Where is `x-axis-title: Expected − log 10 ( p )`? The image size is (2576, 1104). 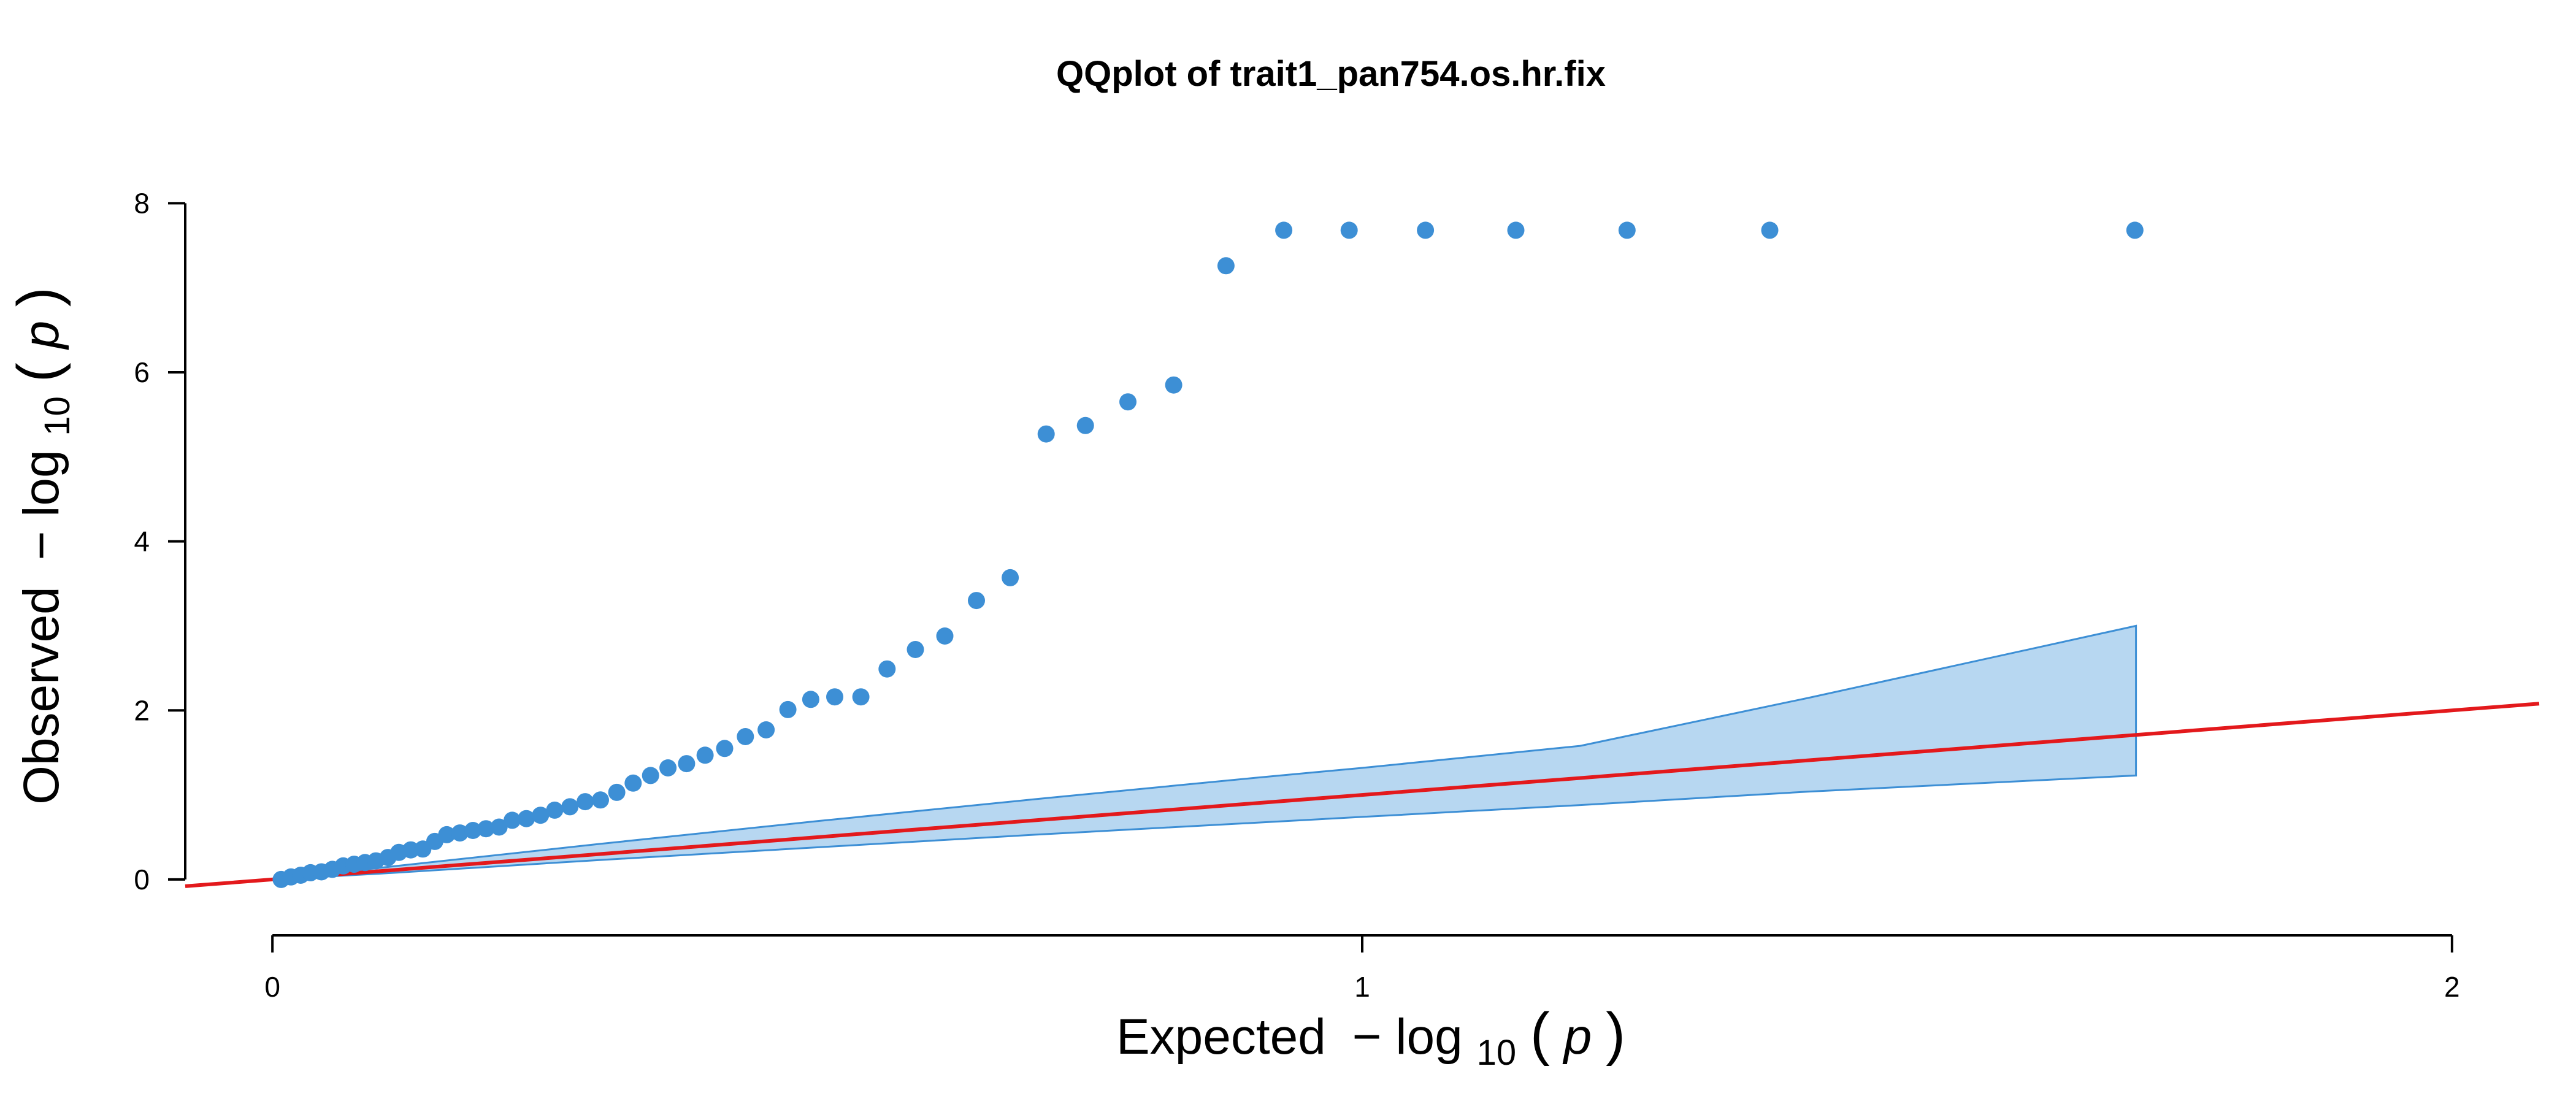
x-axis-title: Expected − log 10 ( p ) is located at coordinates (1370, 1038).